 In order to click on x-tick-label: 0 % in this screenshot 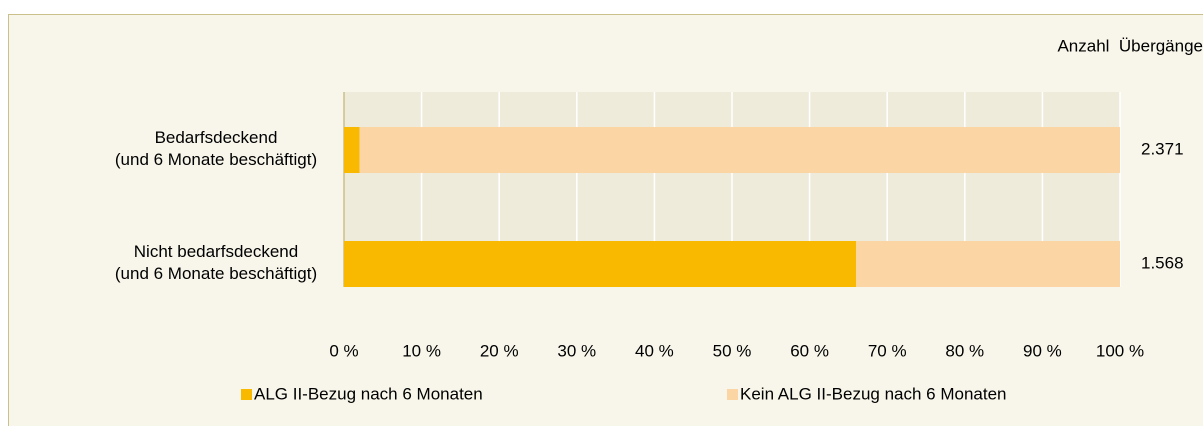, I will do `click(343, 350)`.